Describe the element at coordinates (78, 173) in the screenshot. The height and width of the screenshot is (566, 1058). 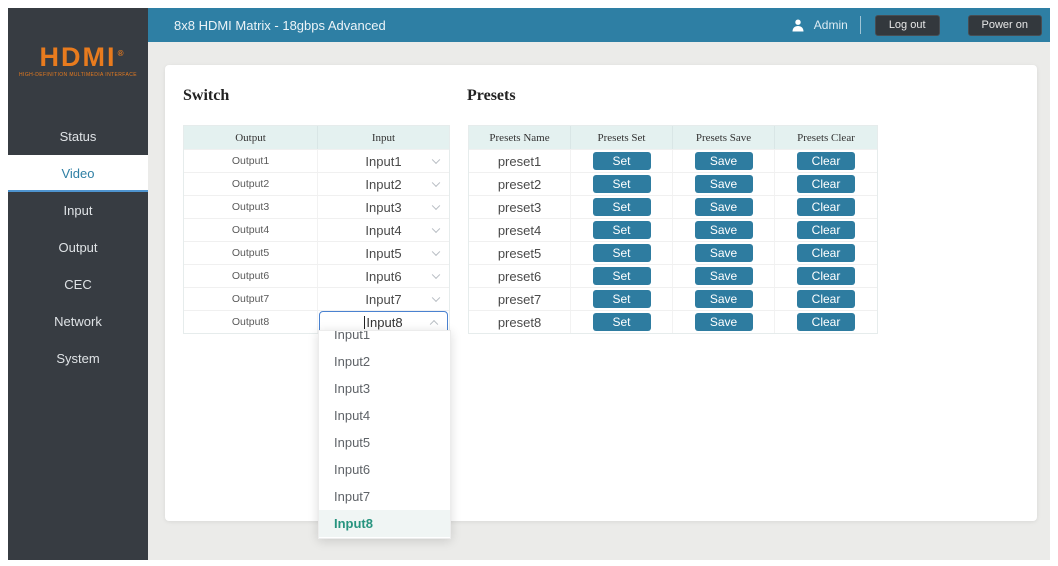
I see `sidebar-item-video: Video` at that location.